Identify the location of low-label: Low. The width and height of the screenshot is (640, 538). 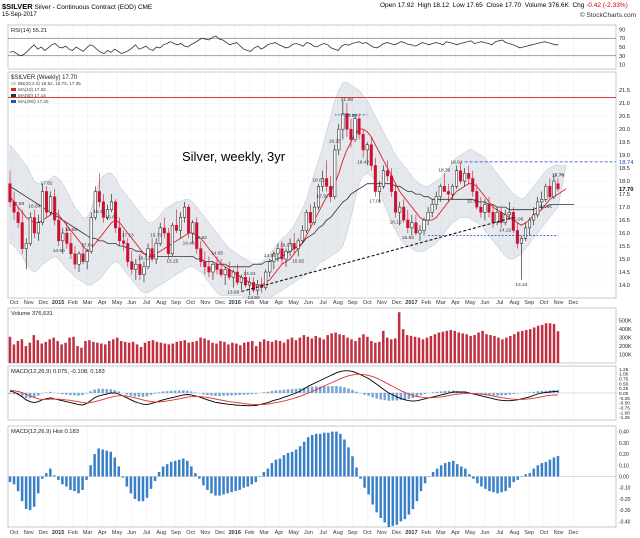
(458, 5).